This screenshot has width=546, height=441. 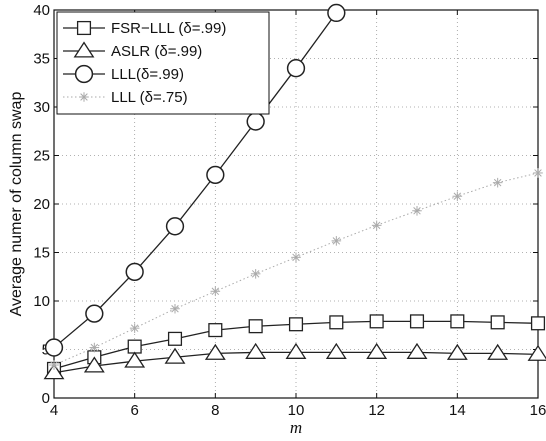 What do you see at coordinates (41, 59) in the screenshot?
I see `y-tick-label: 35` at bounding box center [41, 59].